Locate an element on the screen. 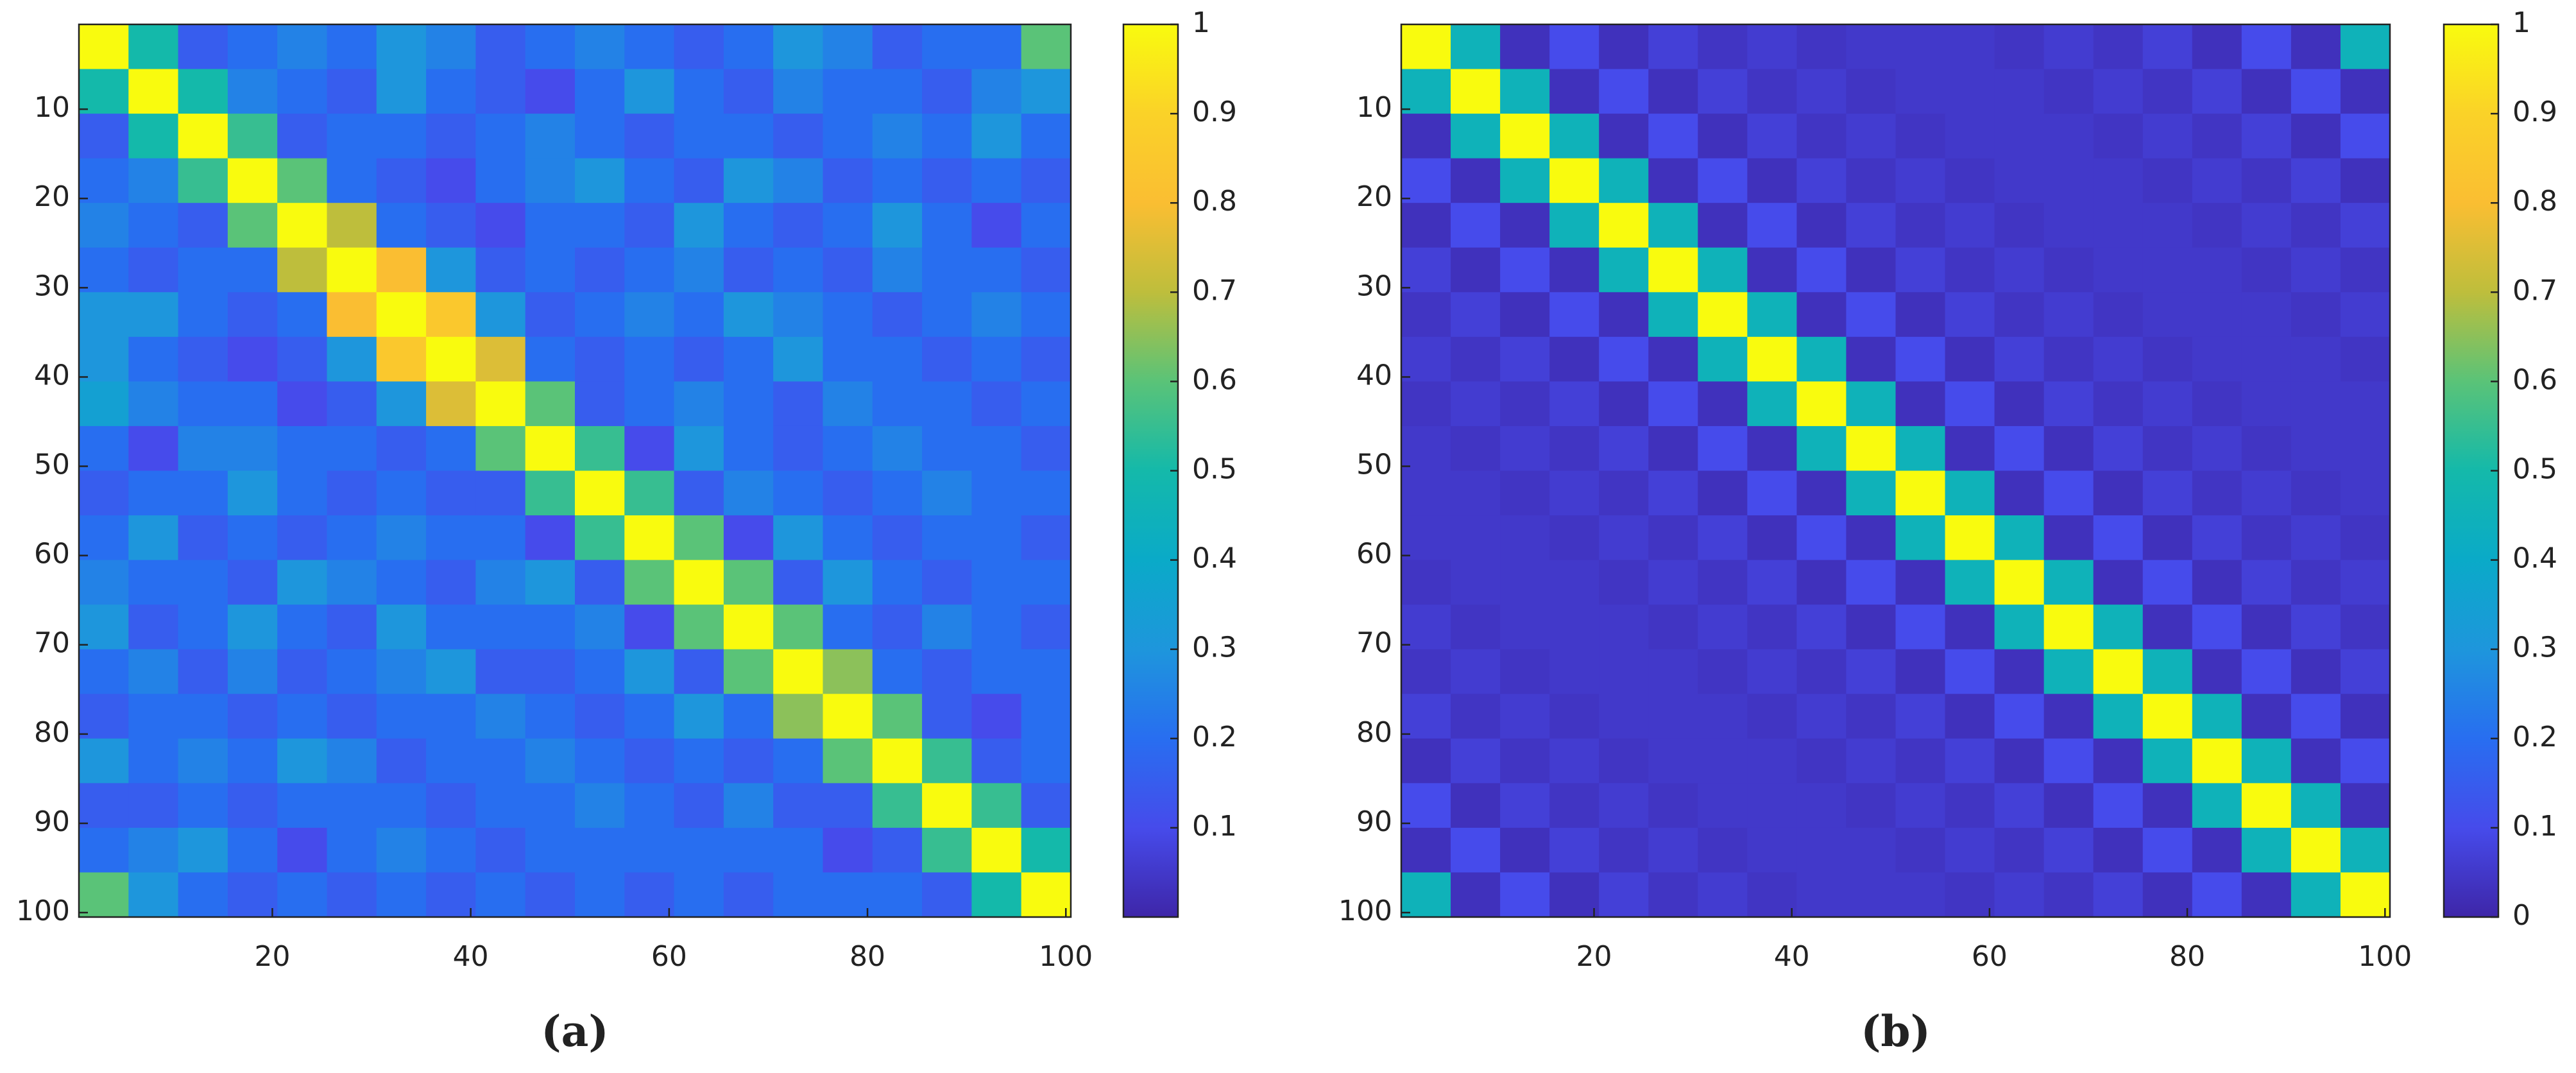 This screenshot has width=2576, height=1073. y-tick-label: 70 is located at coordinates (1374, 643).